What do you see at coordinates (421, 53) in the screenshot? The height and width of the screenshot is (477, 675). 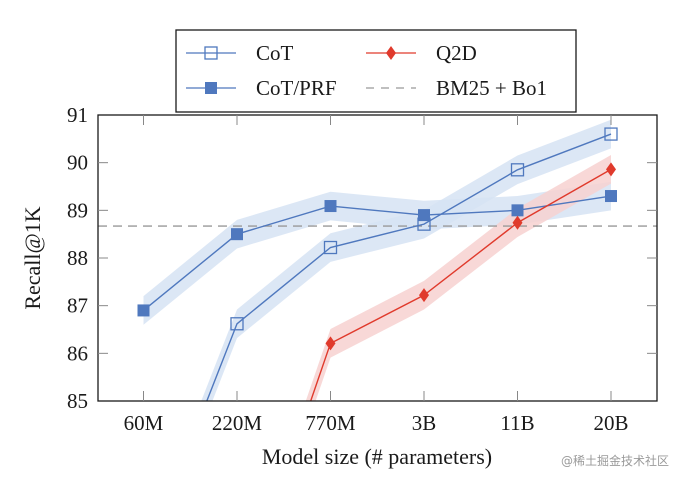 I see `legend-item: Q2D` at bounding box center [421, 53].